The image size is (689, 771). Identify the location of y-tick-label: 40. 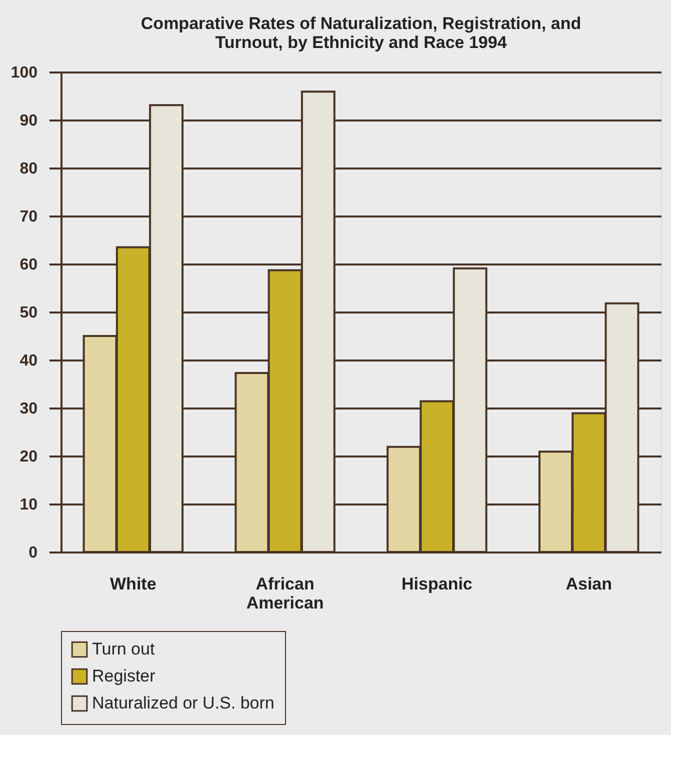
(29, 361).